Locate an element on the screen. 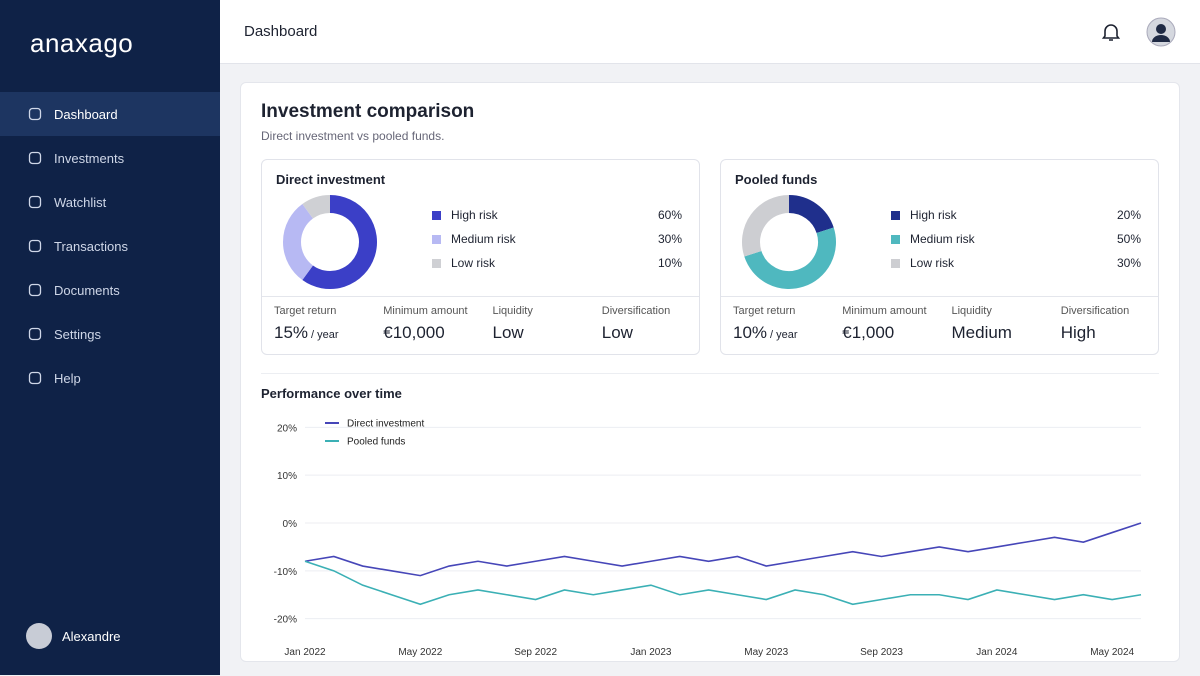  chart-title: Performance over time is located at coordinates (331, 393).